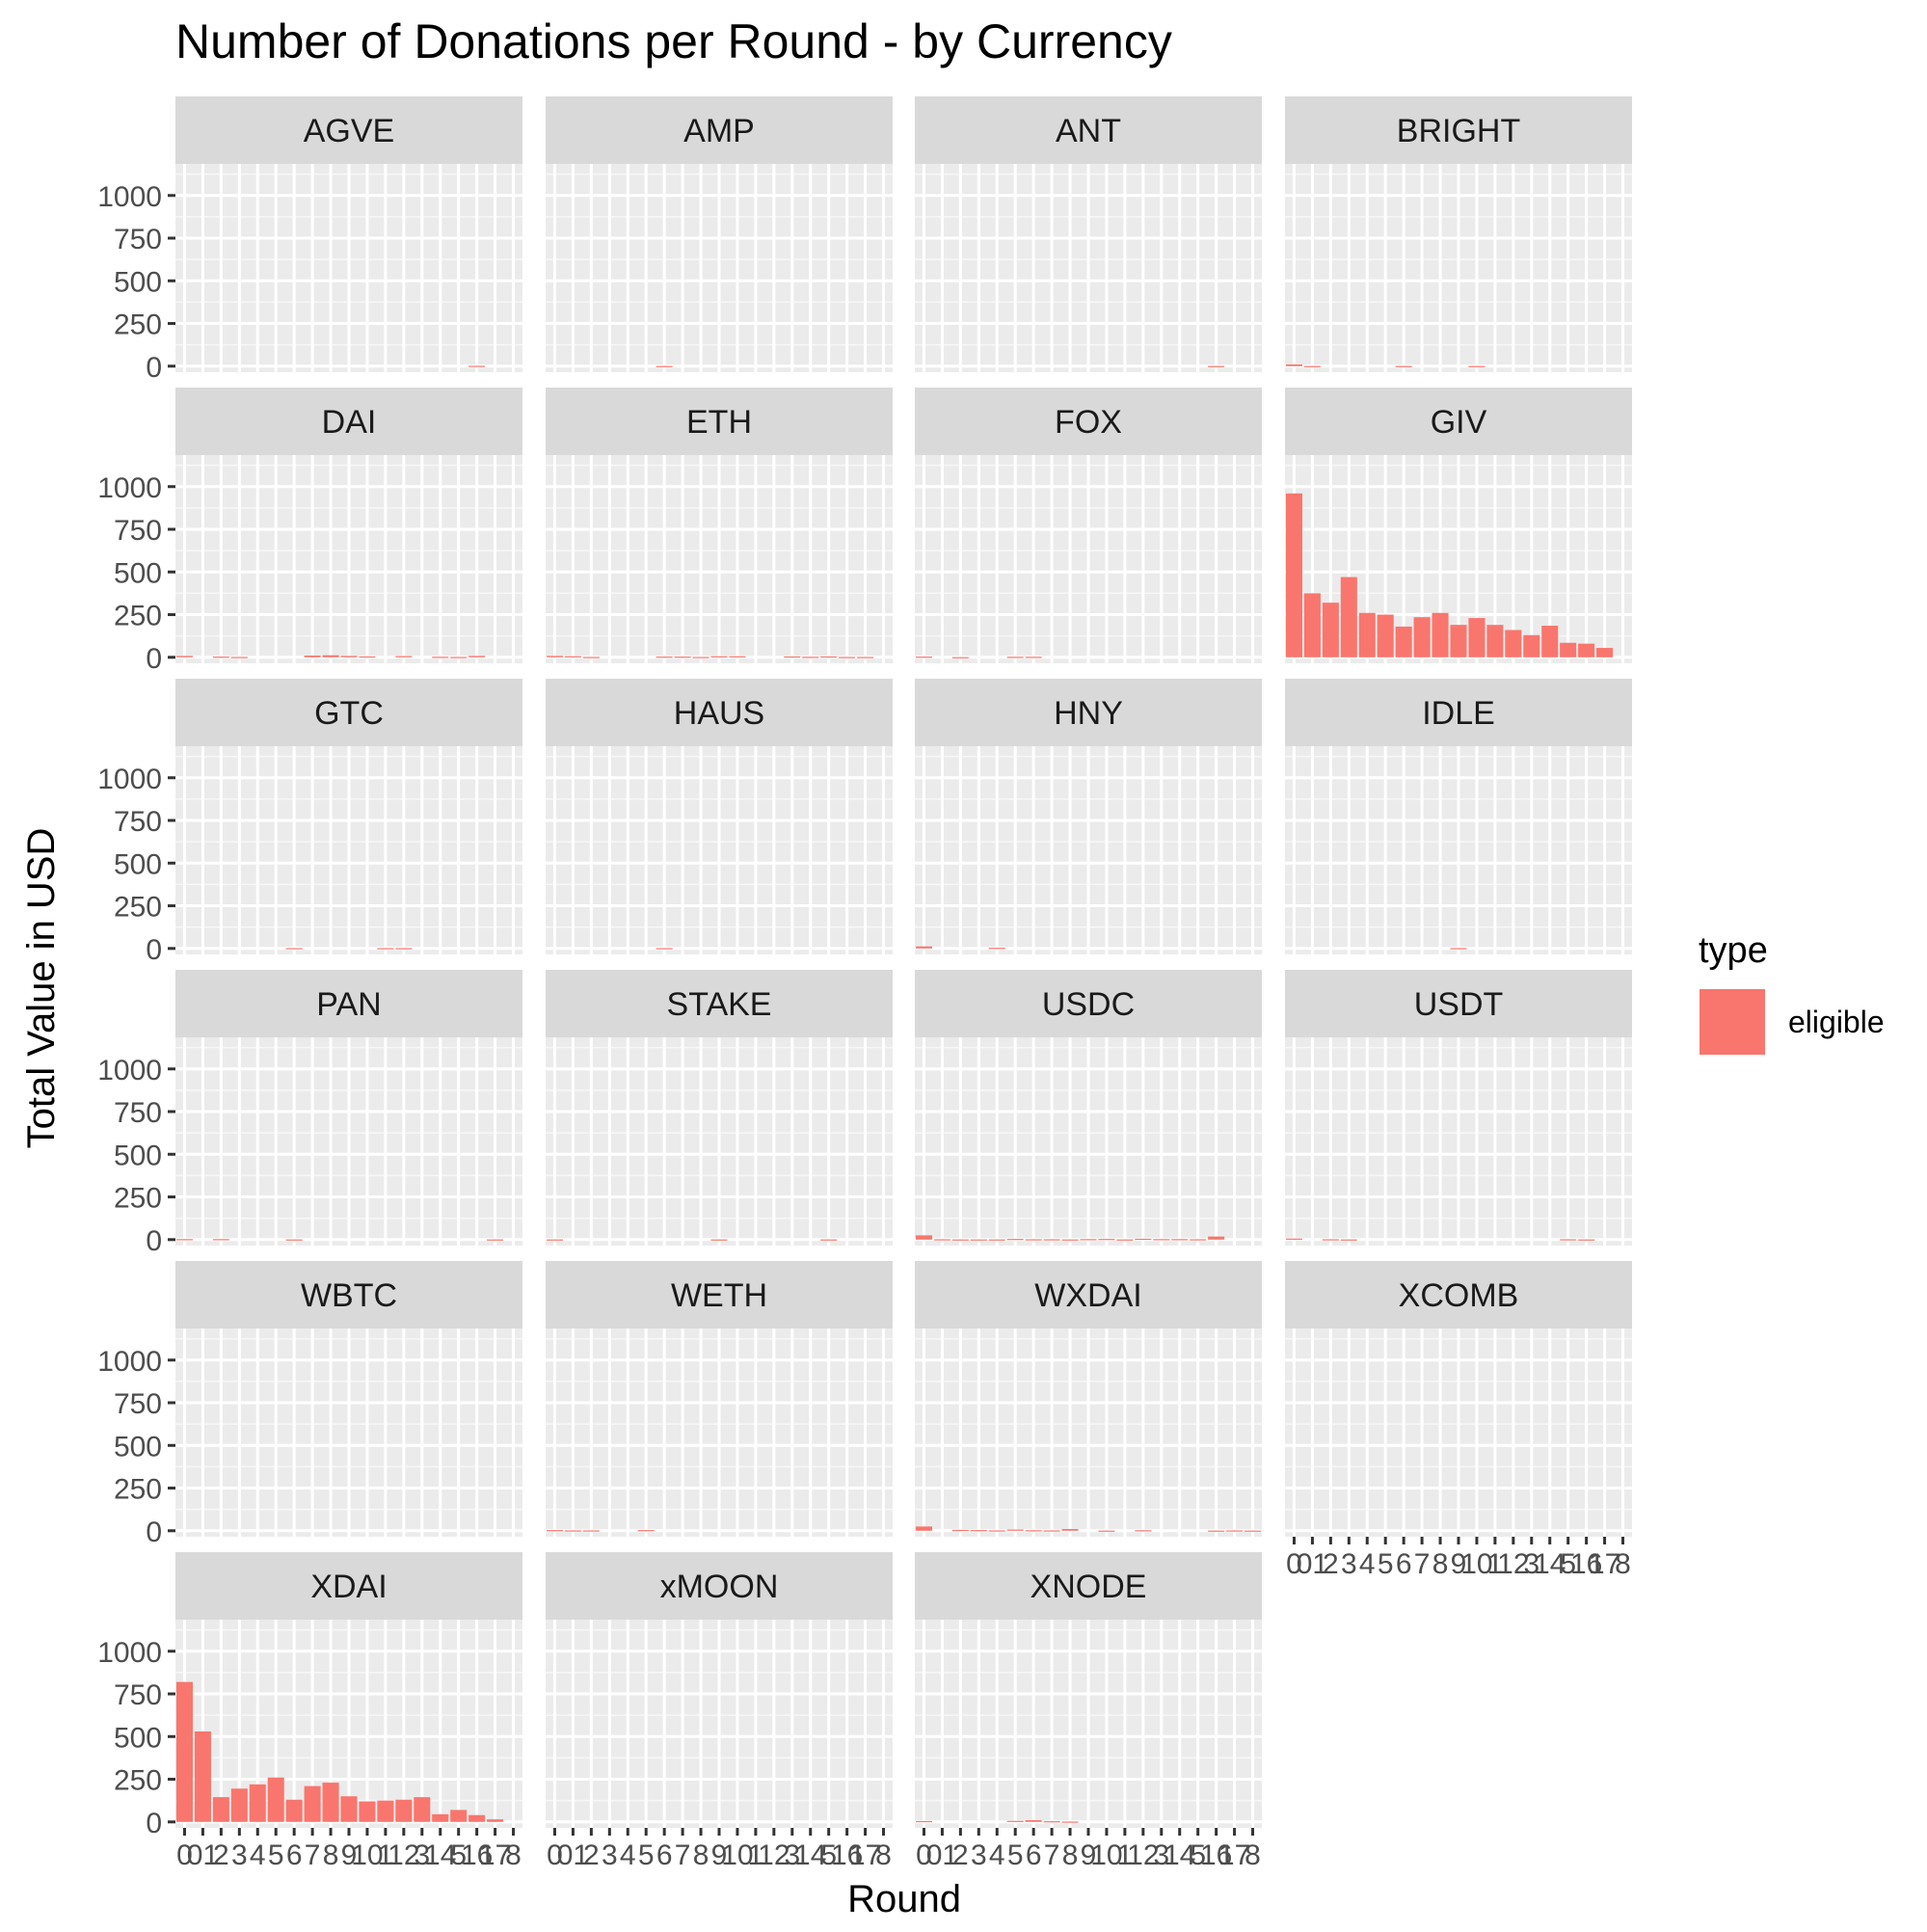 This screenshot has width=1927, height=1932. Describe the element at coordinates (1458, 234) in the screenshot. I see `facet-panel-bright: BRIGHT` at that location.